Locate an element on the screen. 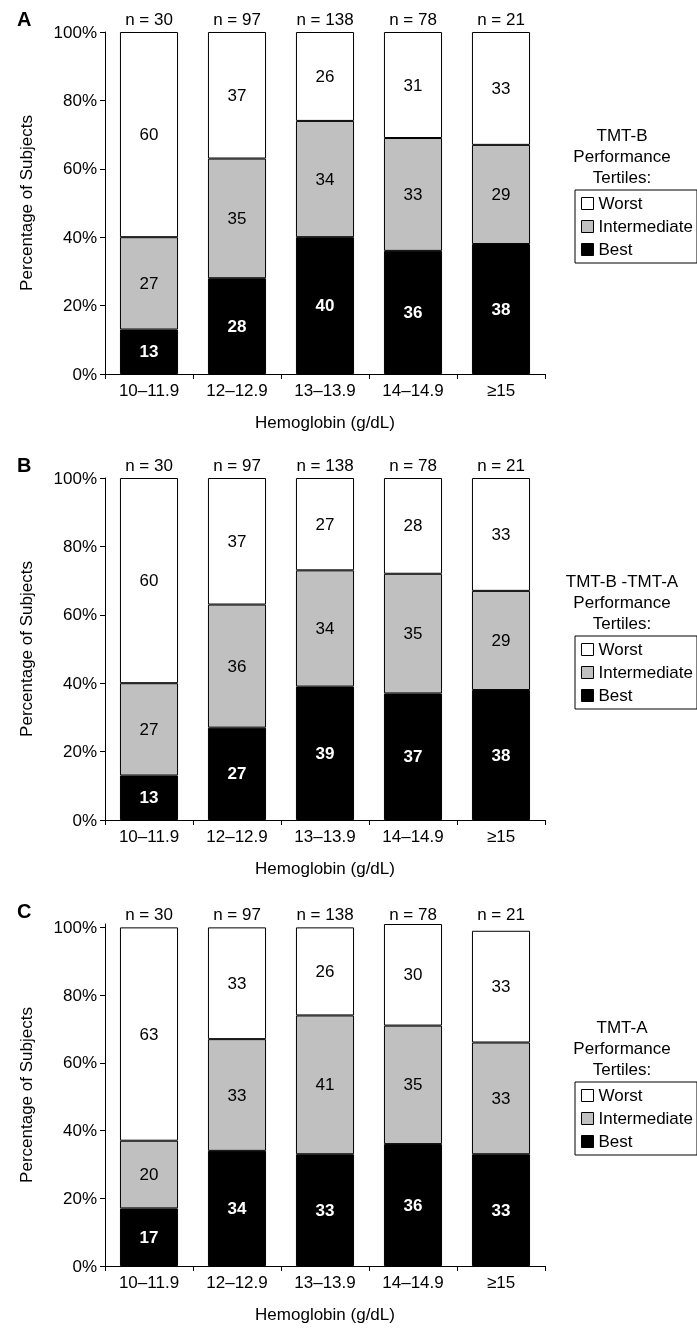  data-label: 63 is located at coordinates (149, 1034).